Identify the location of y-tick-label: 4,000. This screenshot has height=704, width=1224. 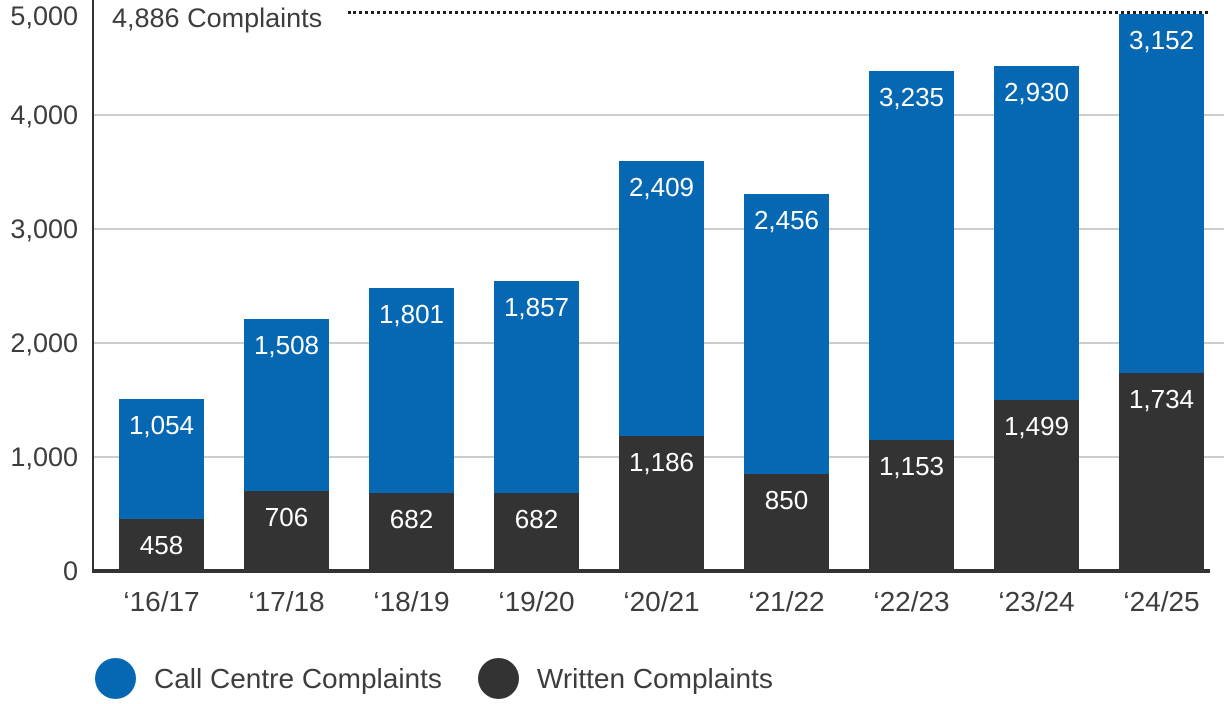
(44, 115).